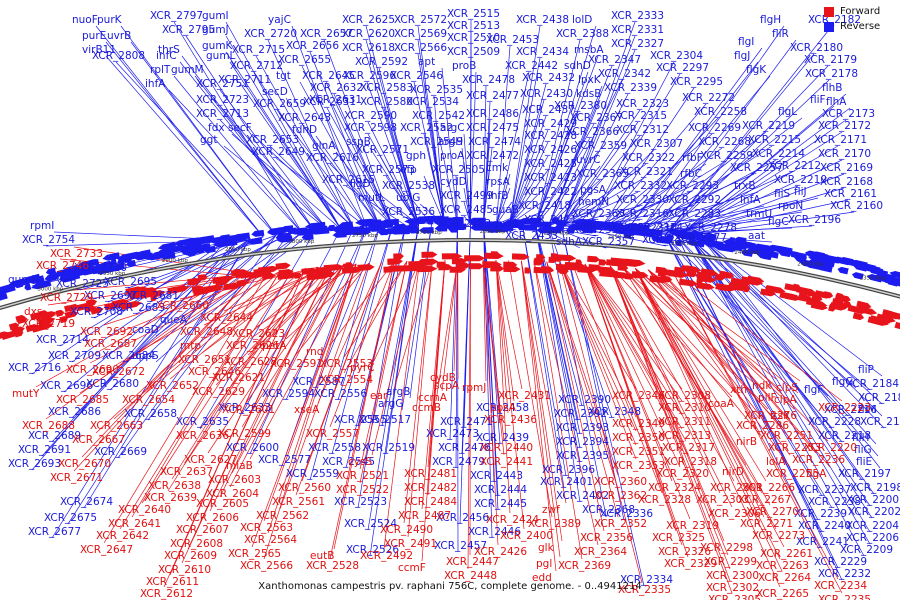  I want to click on forward-gene-label: XCR_2628, so click(250, 362).